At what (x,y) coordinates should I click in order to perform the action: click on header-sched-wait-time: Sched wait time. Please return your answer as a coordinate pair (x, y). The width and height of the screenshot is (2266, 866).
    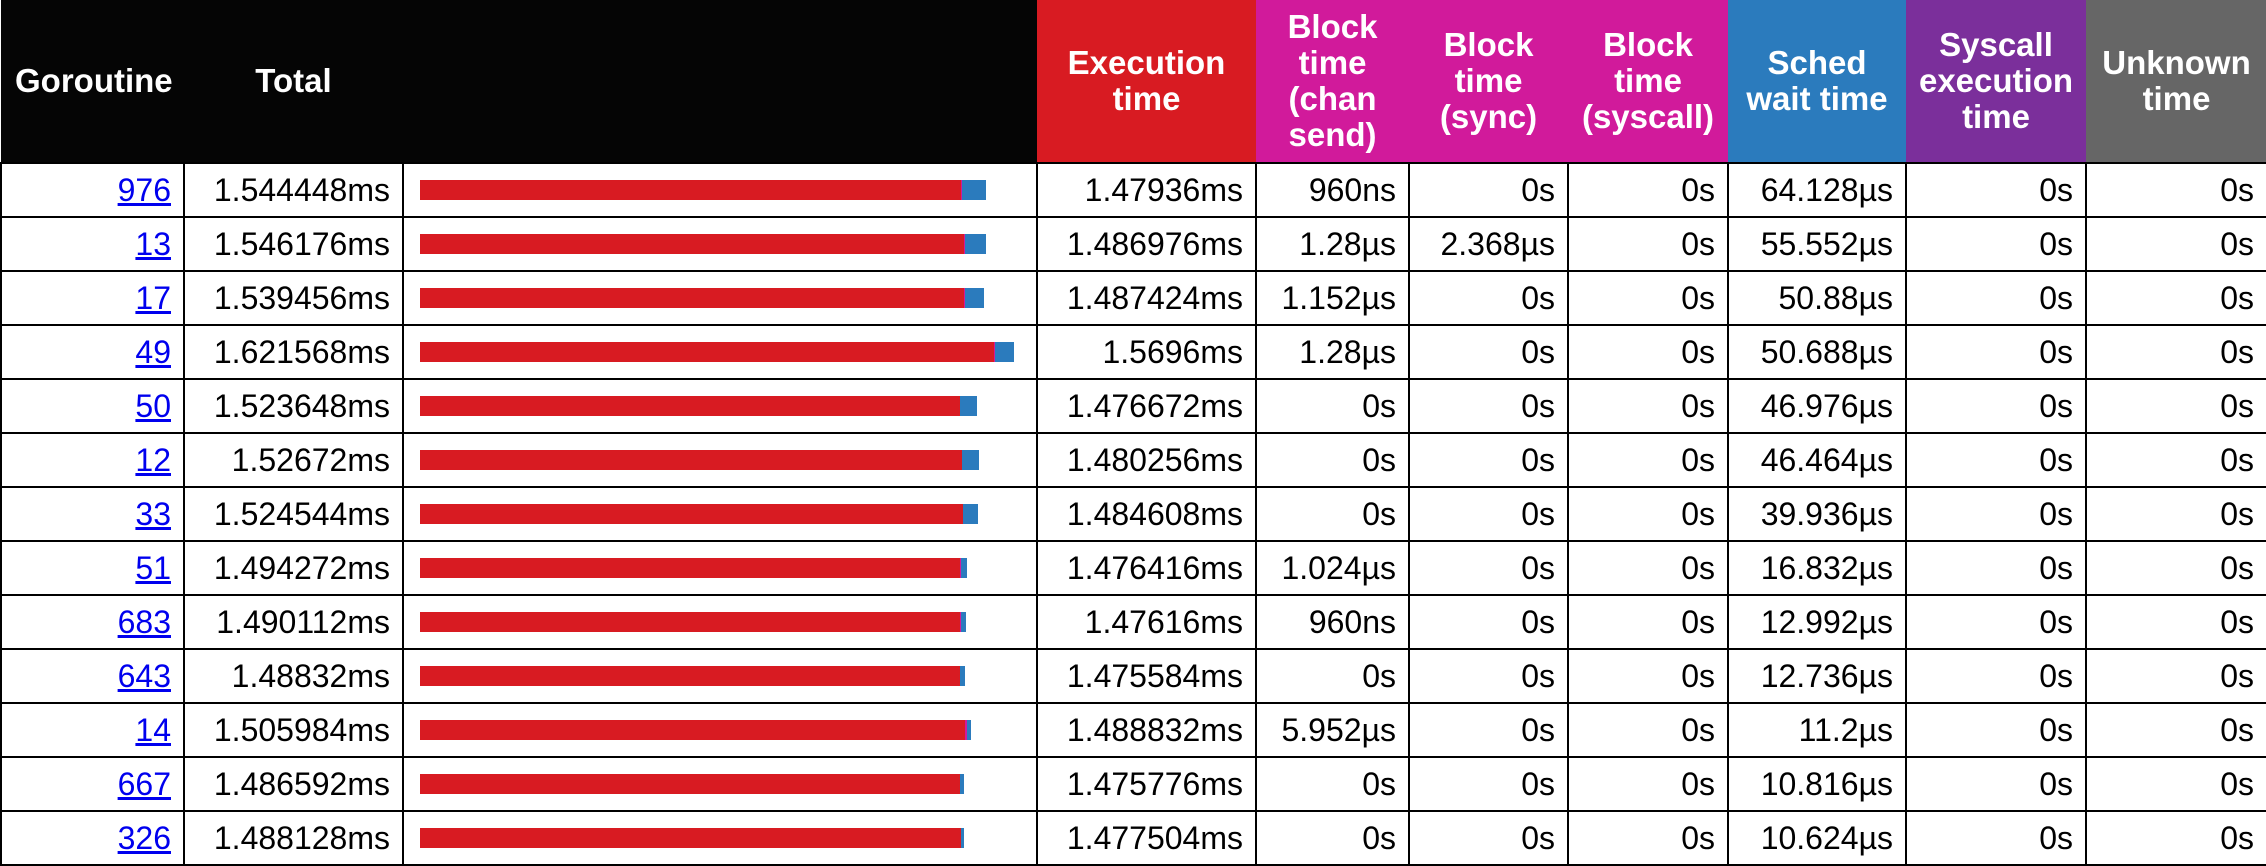
    Looking at the image, I should click on (1817, 81).